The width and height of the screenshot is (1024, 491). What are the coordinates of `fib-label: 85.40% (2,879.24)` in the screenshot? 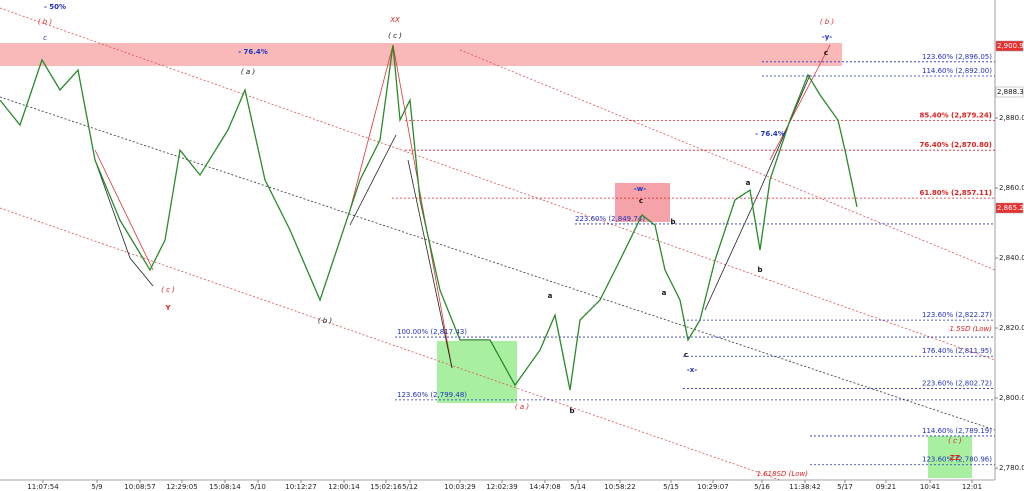 It's located at (955, 116).